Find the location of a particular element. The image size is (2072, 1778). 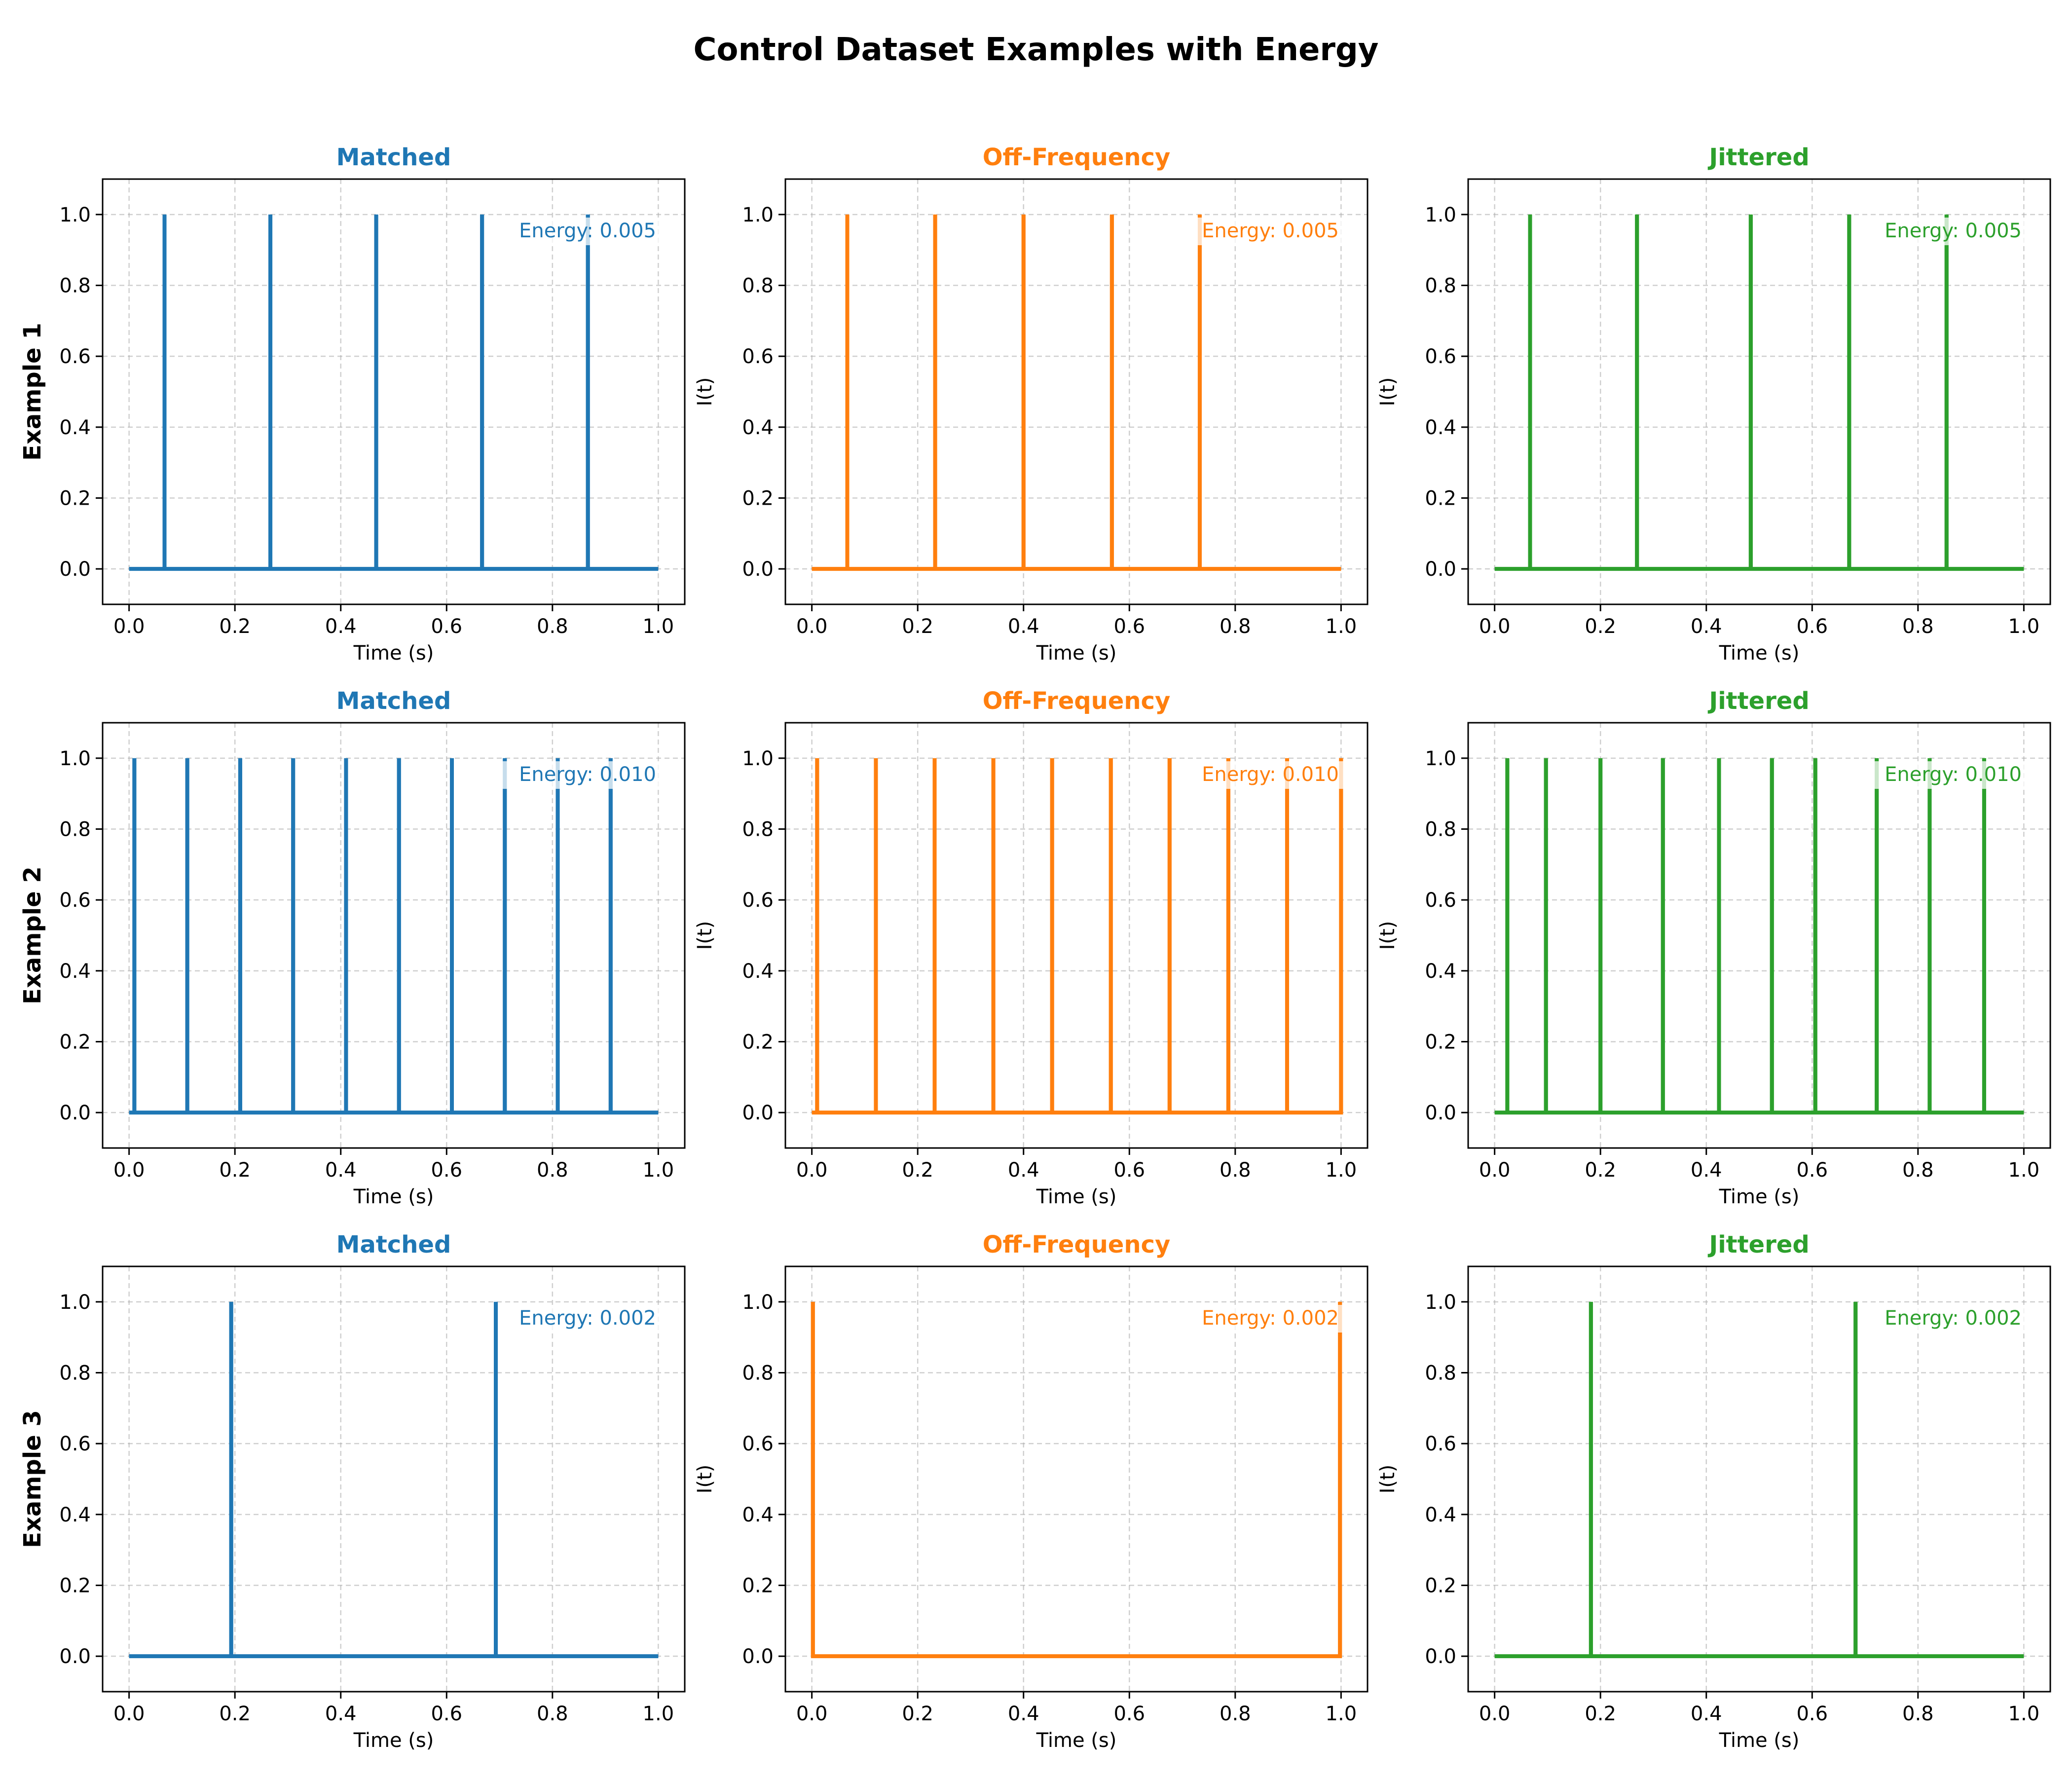

subplot-title: Jittered is located at coordinates (1758, 157).